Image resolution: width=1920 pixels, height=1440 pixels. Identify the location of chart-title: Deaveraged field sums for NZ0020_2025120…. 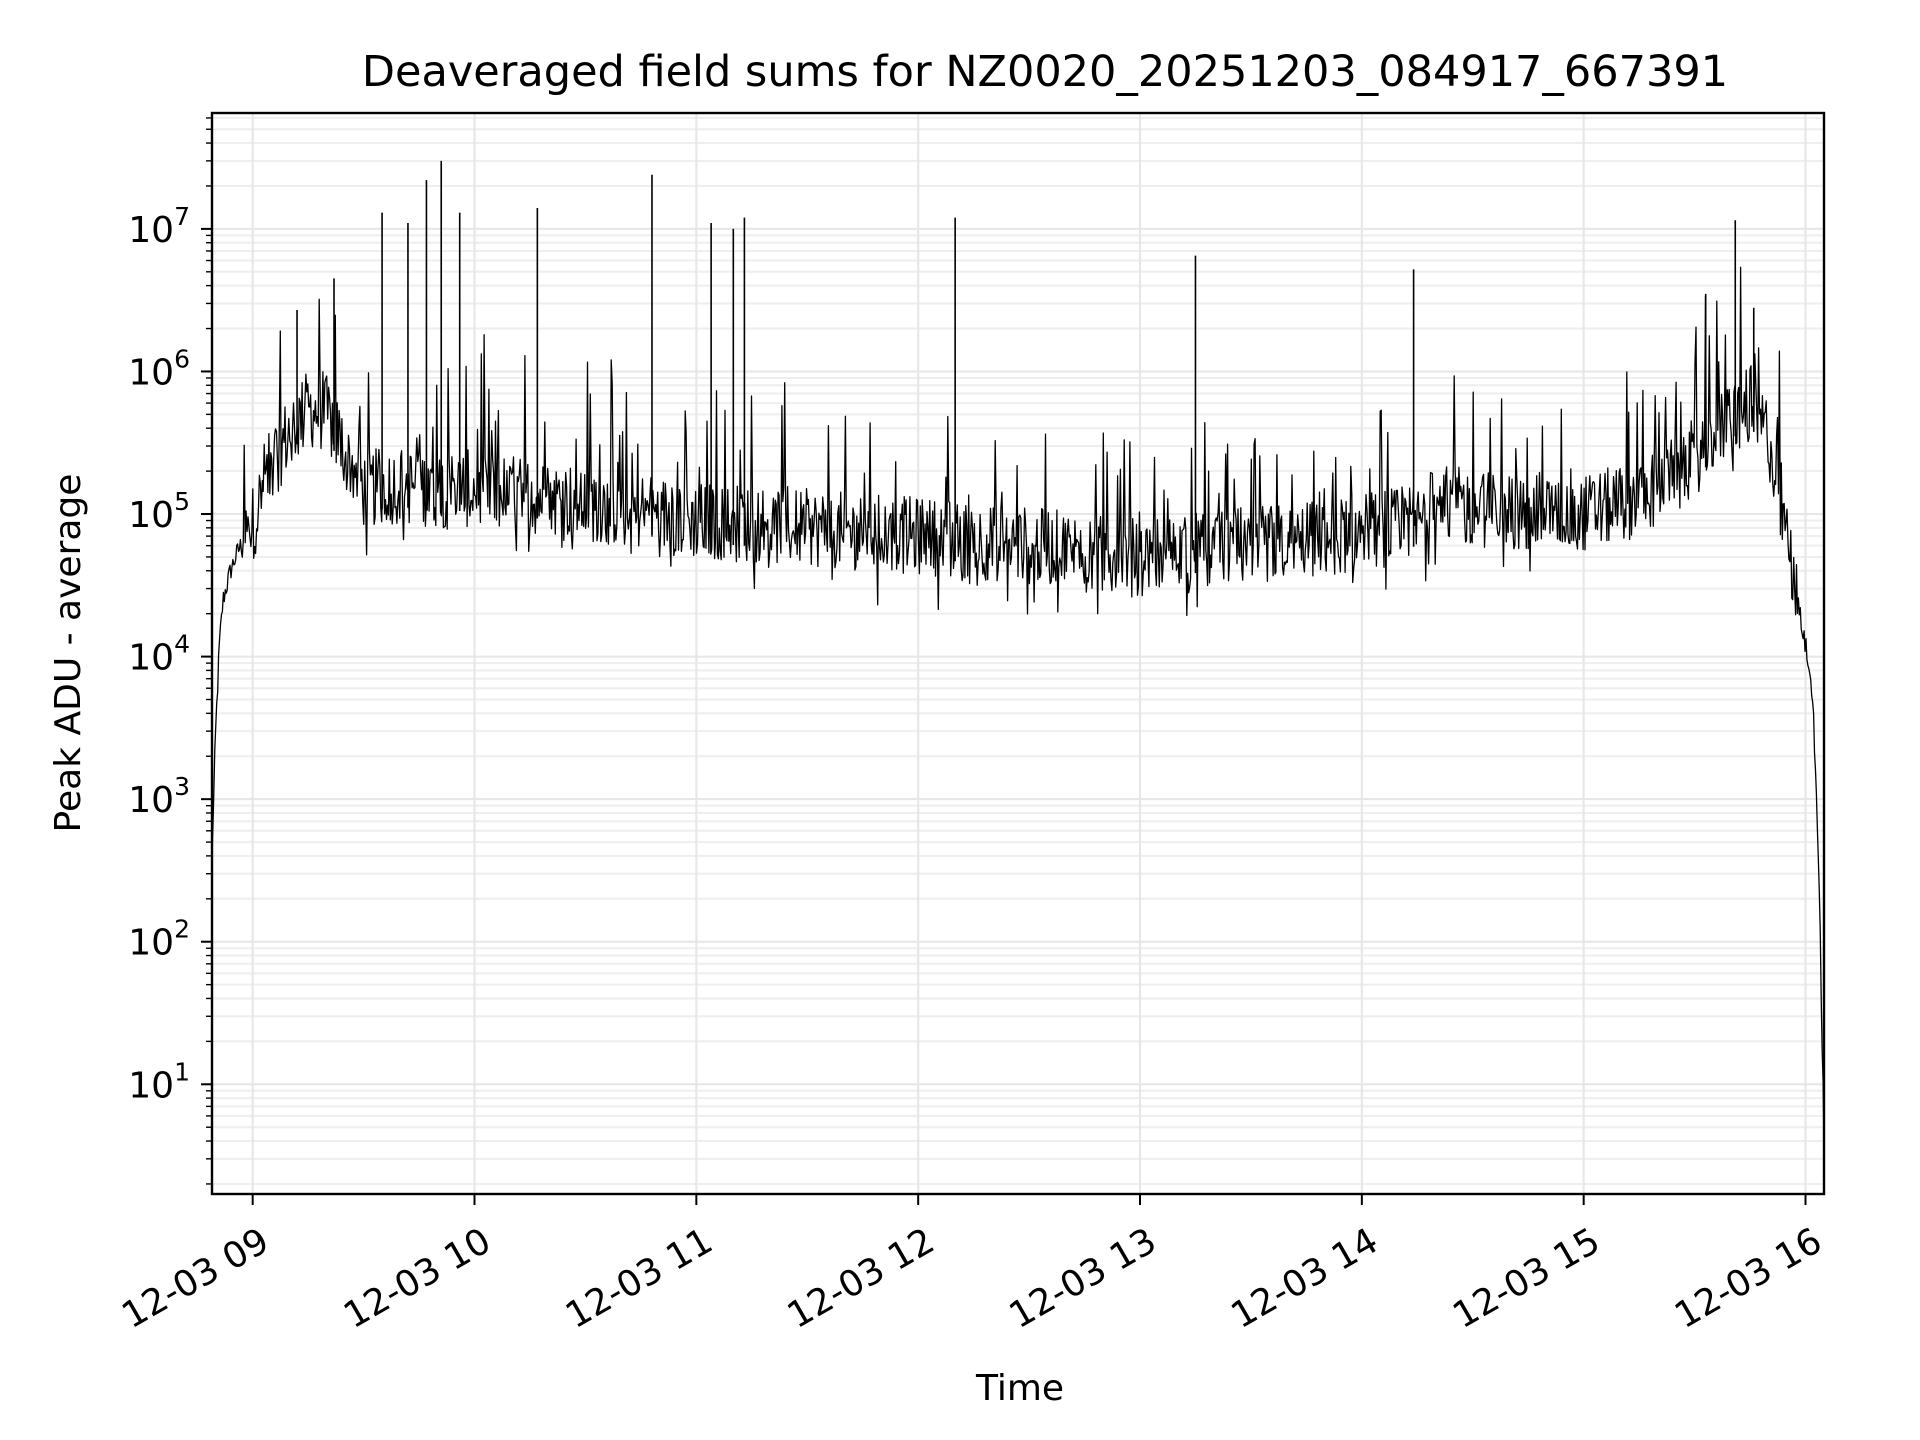
(1045, 72).